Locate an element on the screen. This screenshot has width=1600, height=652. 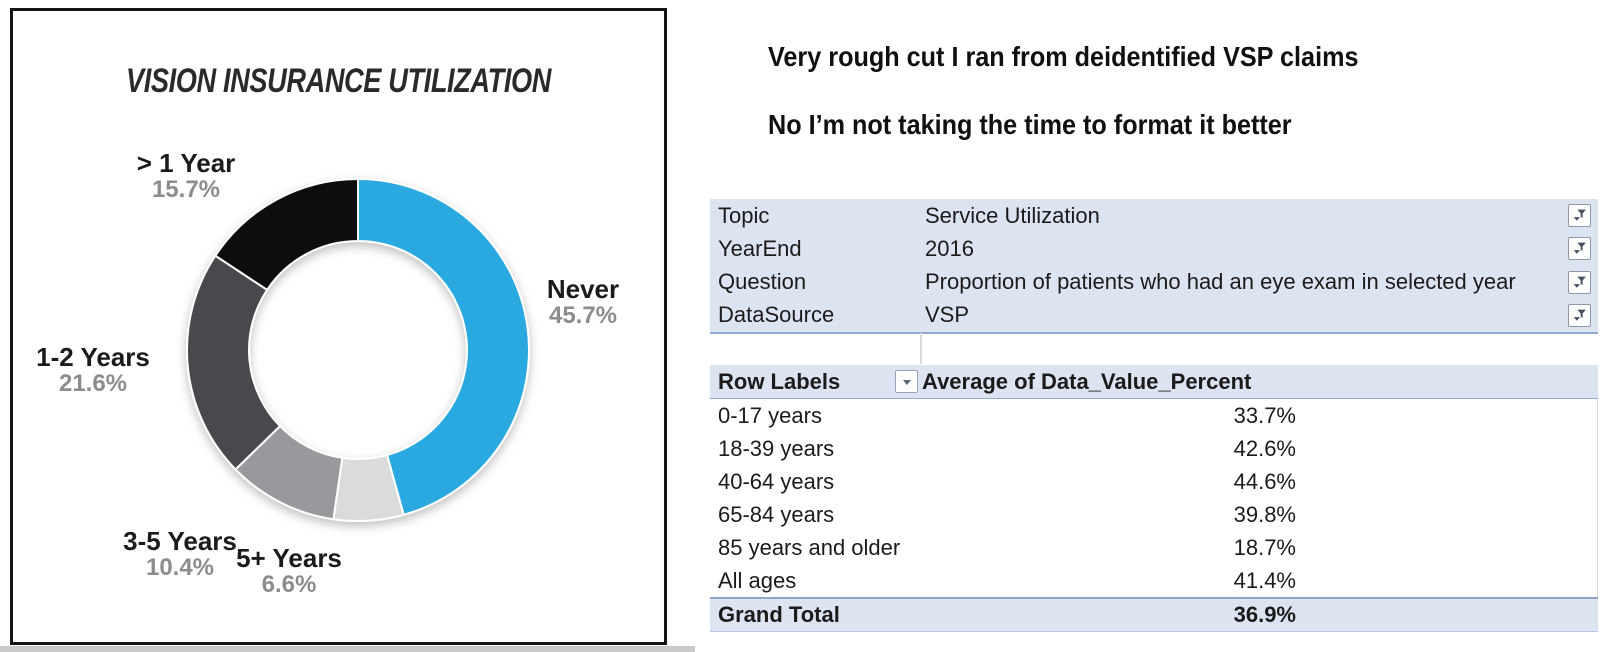
chart-label-never: Never 45.7% is located at coordinates (583, 302).